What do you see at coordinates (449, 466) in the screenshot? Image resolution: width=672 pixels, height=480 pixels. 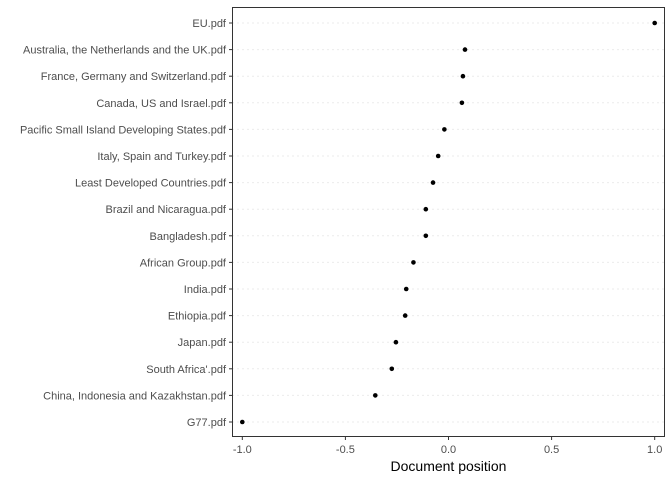 I see `x-axis-title: Document position` at bounding box center [449, 466].